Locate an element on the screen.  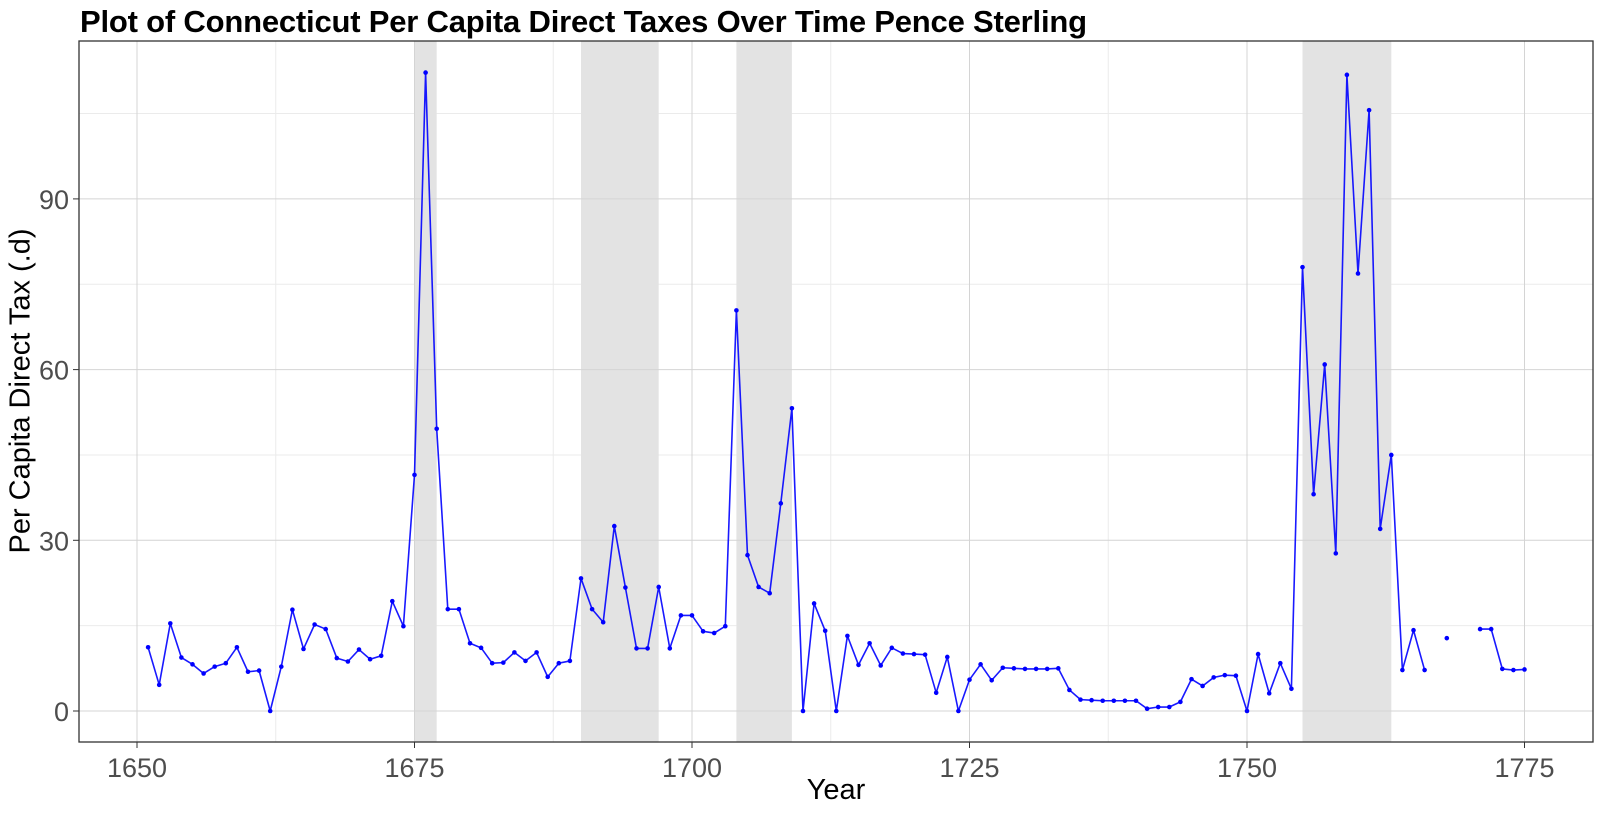
x-tick-label: 1675 is located at coordinates (414, 768).